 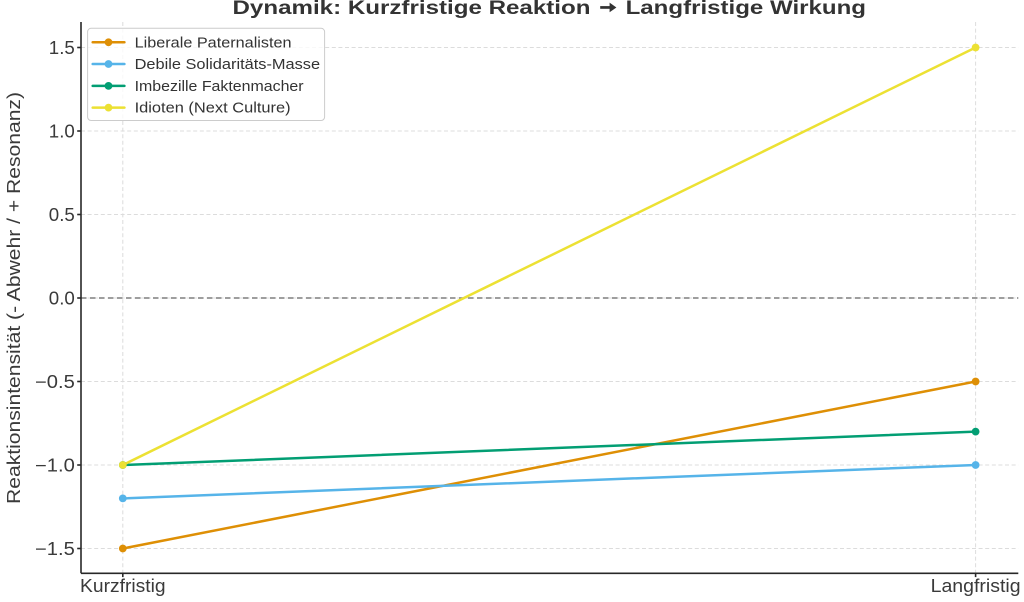 What do you see at coordinates (55, 382) in the screenshot?
I see `svg-text: −0.5` at bounding box center [55, 382].